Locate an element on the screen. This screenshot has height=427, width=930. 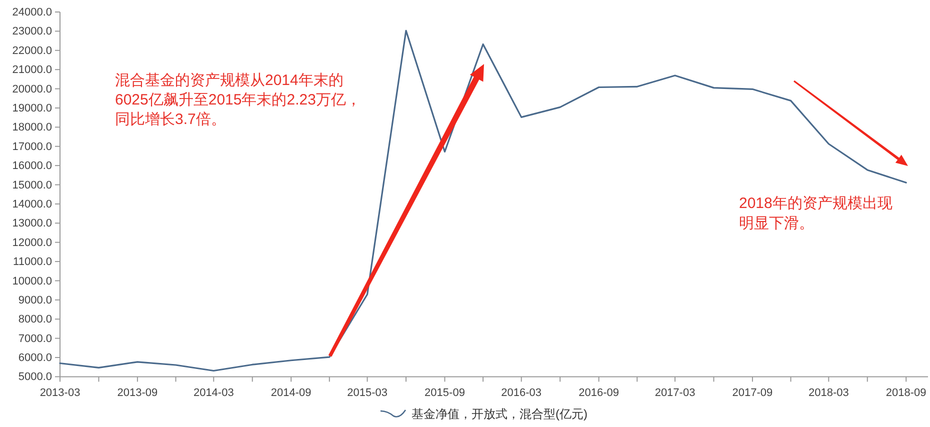
y-tick-label: 14000.0 is located at coordinates (32, 204).